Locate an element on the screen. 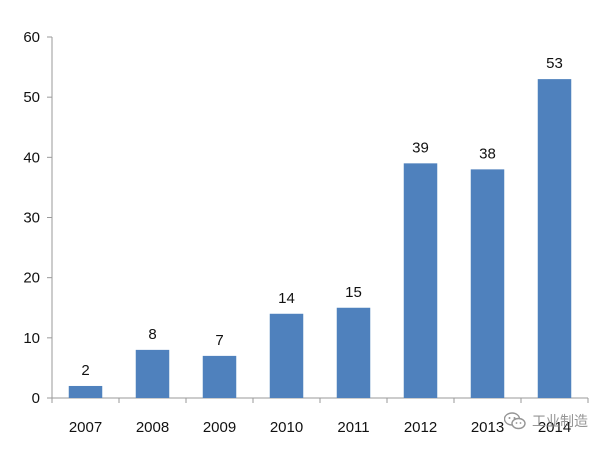 Image resolution: width=600 pixels, height=449 pixels. data-label-2014: 53 is located at coordinates (554, 63).